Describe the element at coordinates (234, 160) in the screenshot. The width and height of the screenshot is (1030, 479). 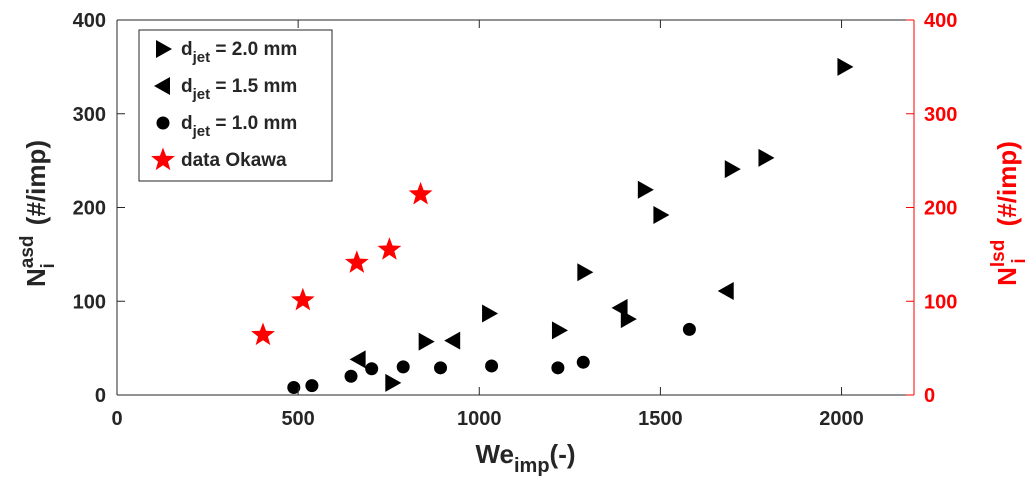
I see `legend-label: data Okawa` at that location.